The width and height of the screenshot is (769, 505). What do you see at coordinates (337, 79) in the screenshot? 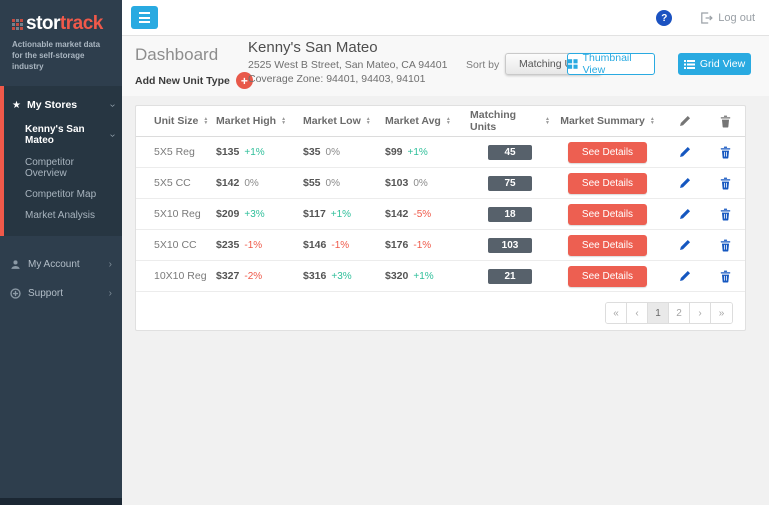
I see `coverage-zone: Coverage Zone: 94401, 94403, 94101` at bounding box center [337, 79].